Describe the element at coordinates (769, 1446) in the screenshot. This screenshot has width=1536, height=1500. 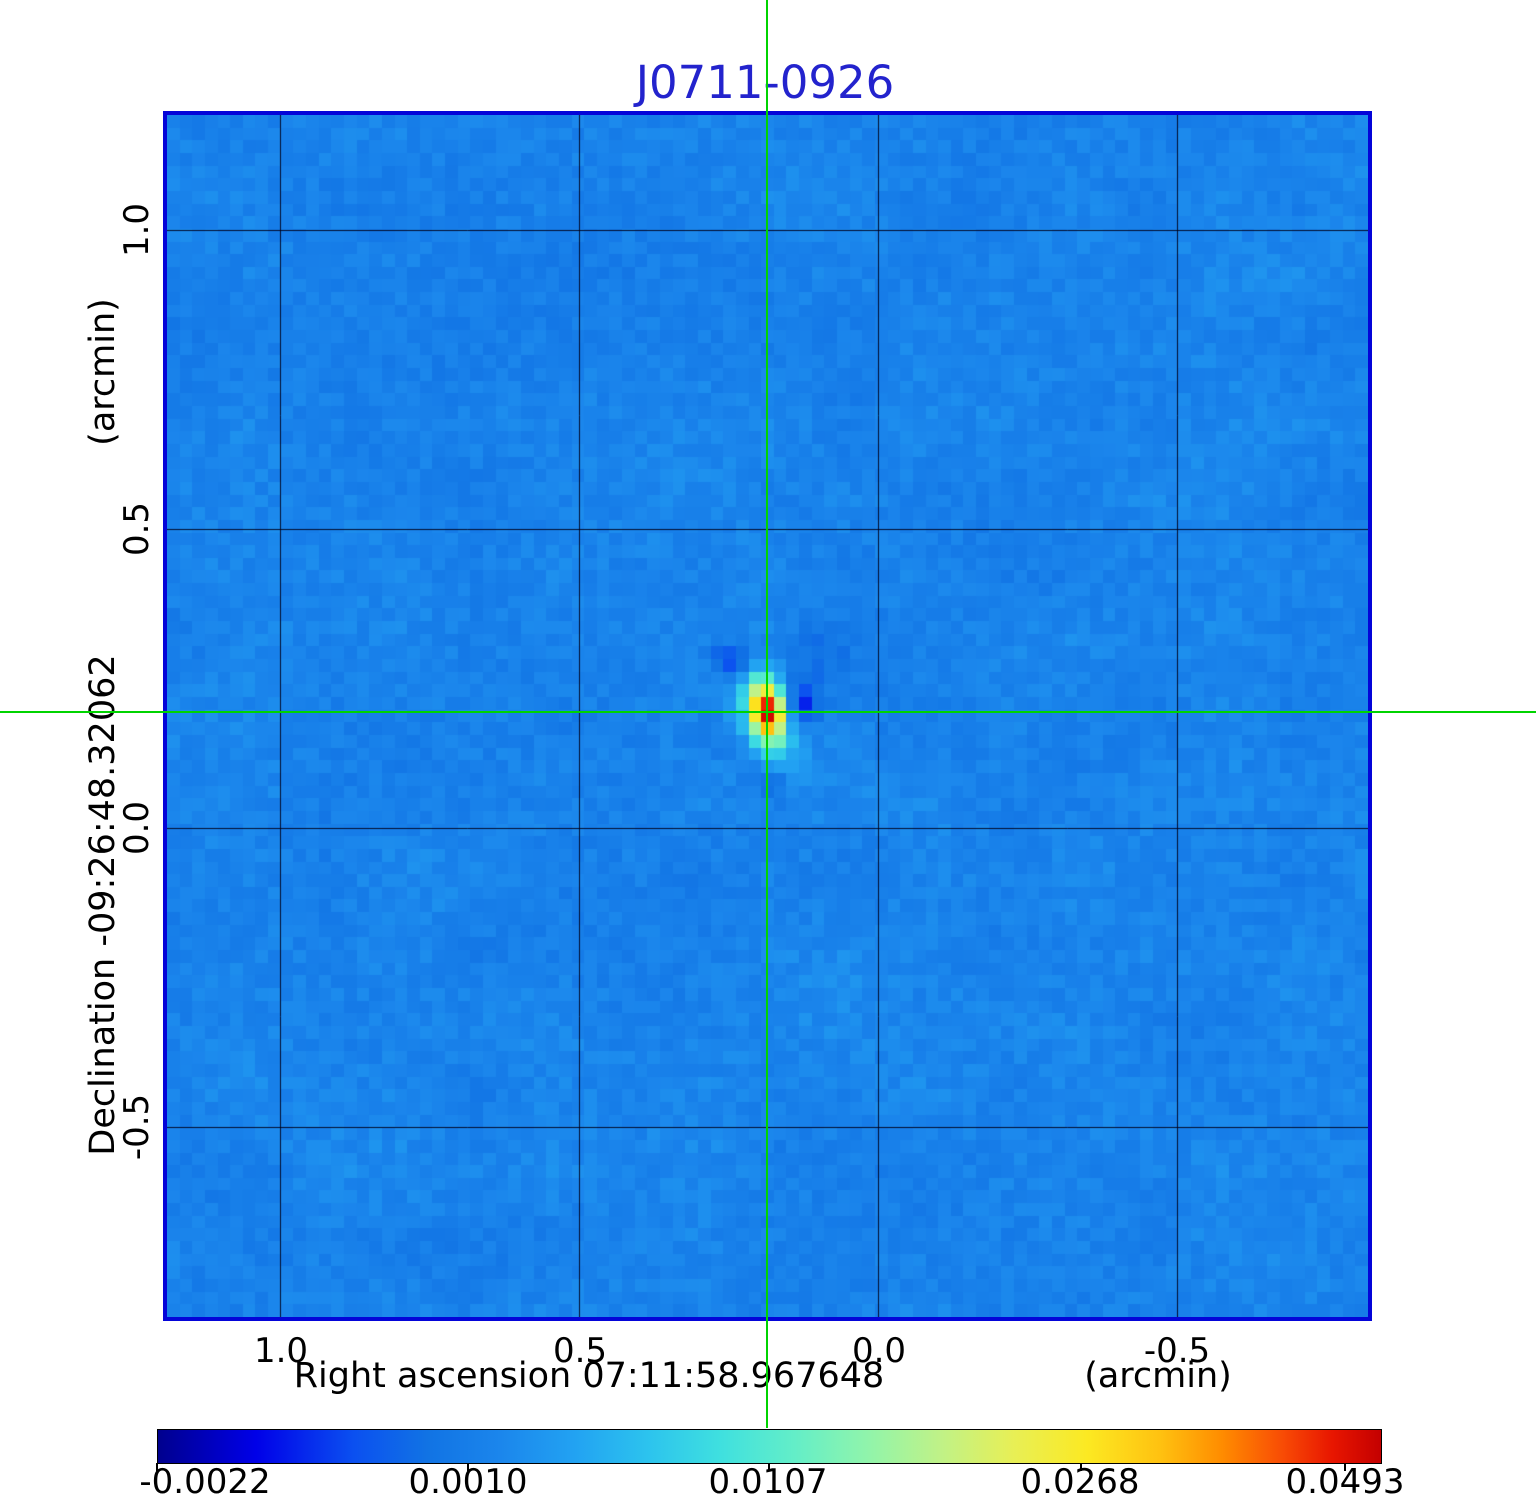
I see `colorbar` at that location.